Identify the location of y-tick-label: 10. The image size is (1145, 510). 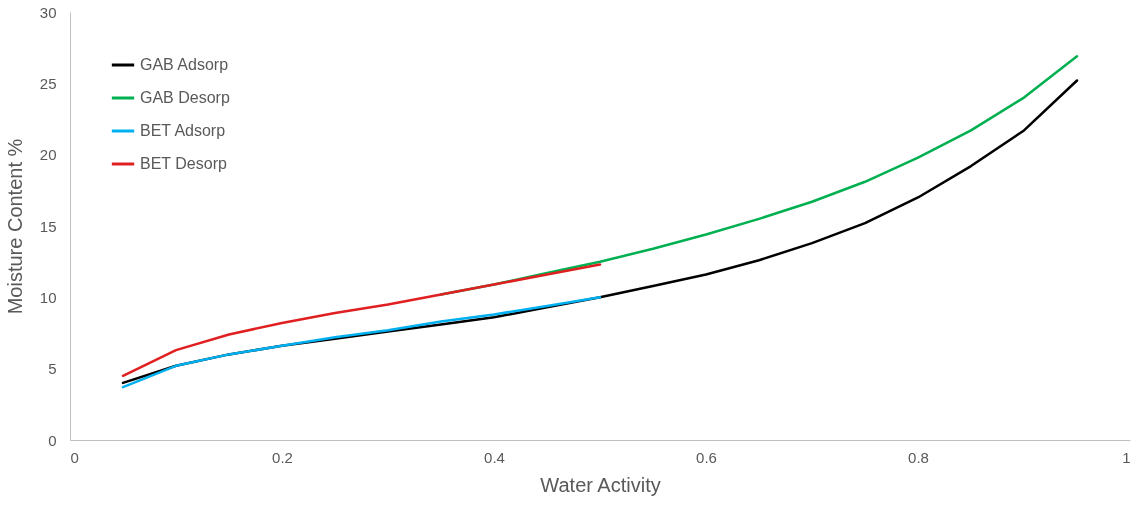
(48, 297).